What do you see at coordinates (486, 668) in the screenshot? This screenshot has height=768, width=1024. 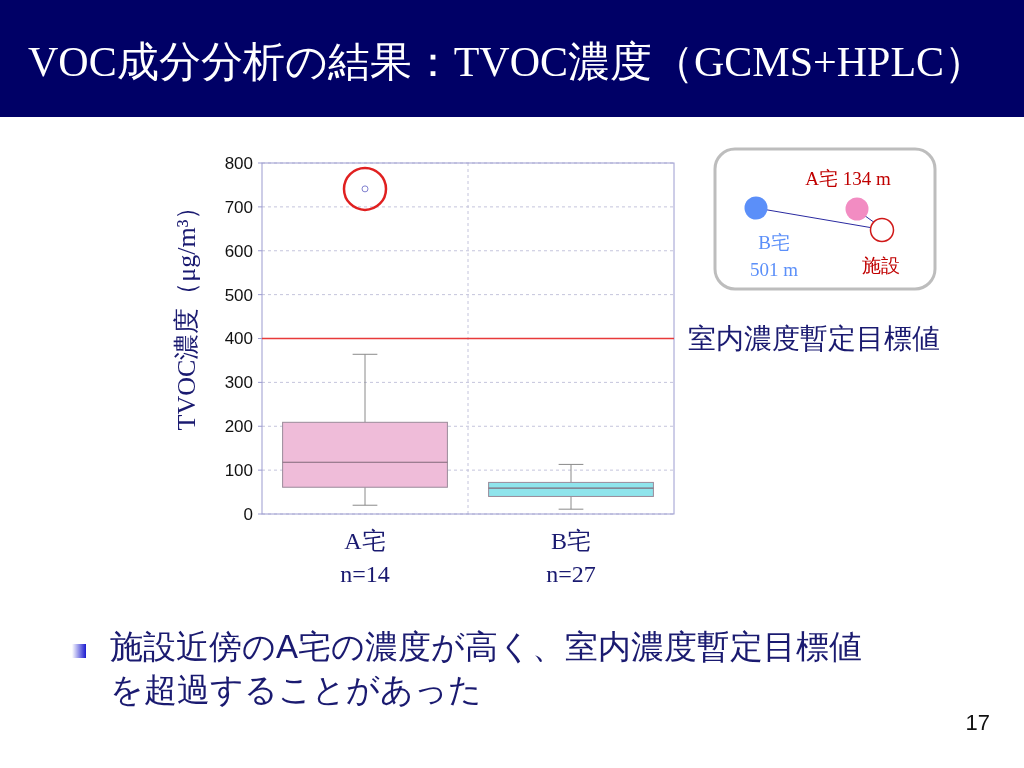 I see `text: 施設近傍のA宅の濃度が高く、室内濃度暫定目標値を超過することがあった` at bounding box center [486, 668].